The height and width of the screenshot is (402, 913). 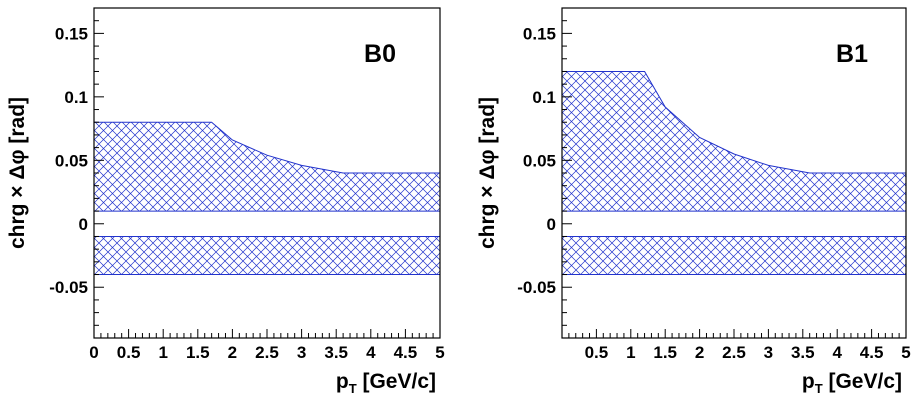 I want to click on x-tick-label: 0, so click(x=93, y=352).